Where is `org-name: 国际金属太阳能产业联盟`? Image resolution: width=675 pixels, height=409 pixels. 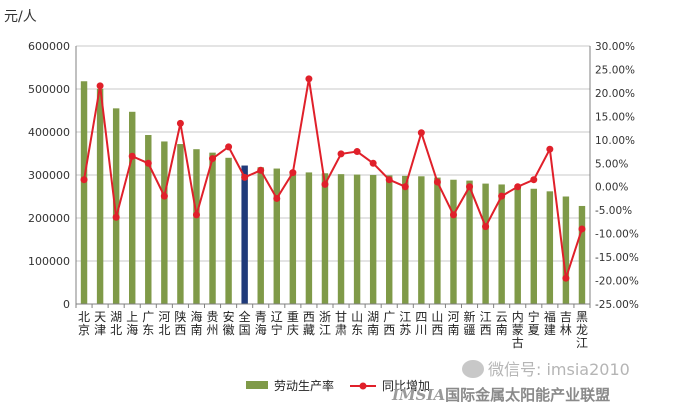 org-name: 国际金属太阳能产业联盟 is located at coordinates (528, 395).